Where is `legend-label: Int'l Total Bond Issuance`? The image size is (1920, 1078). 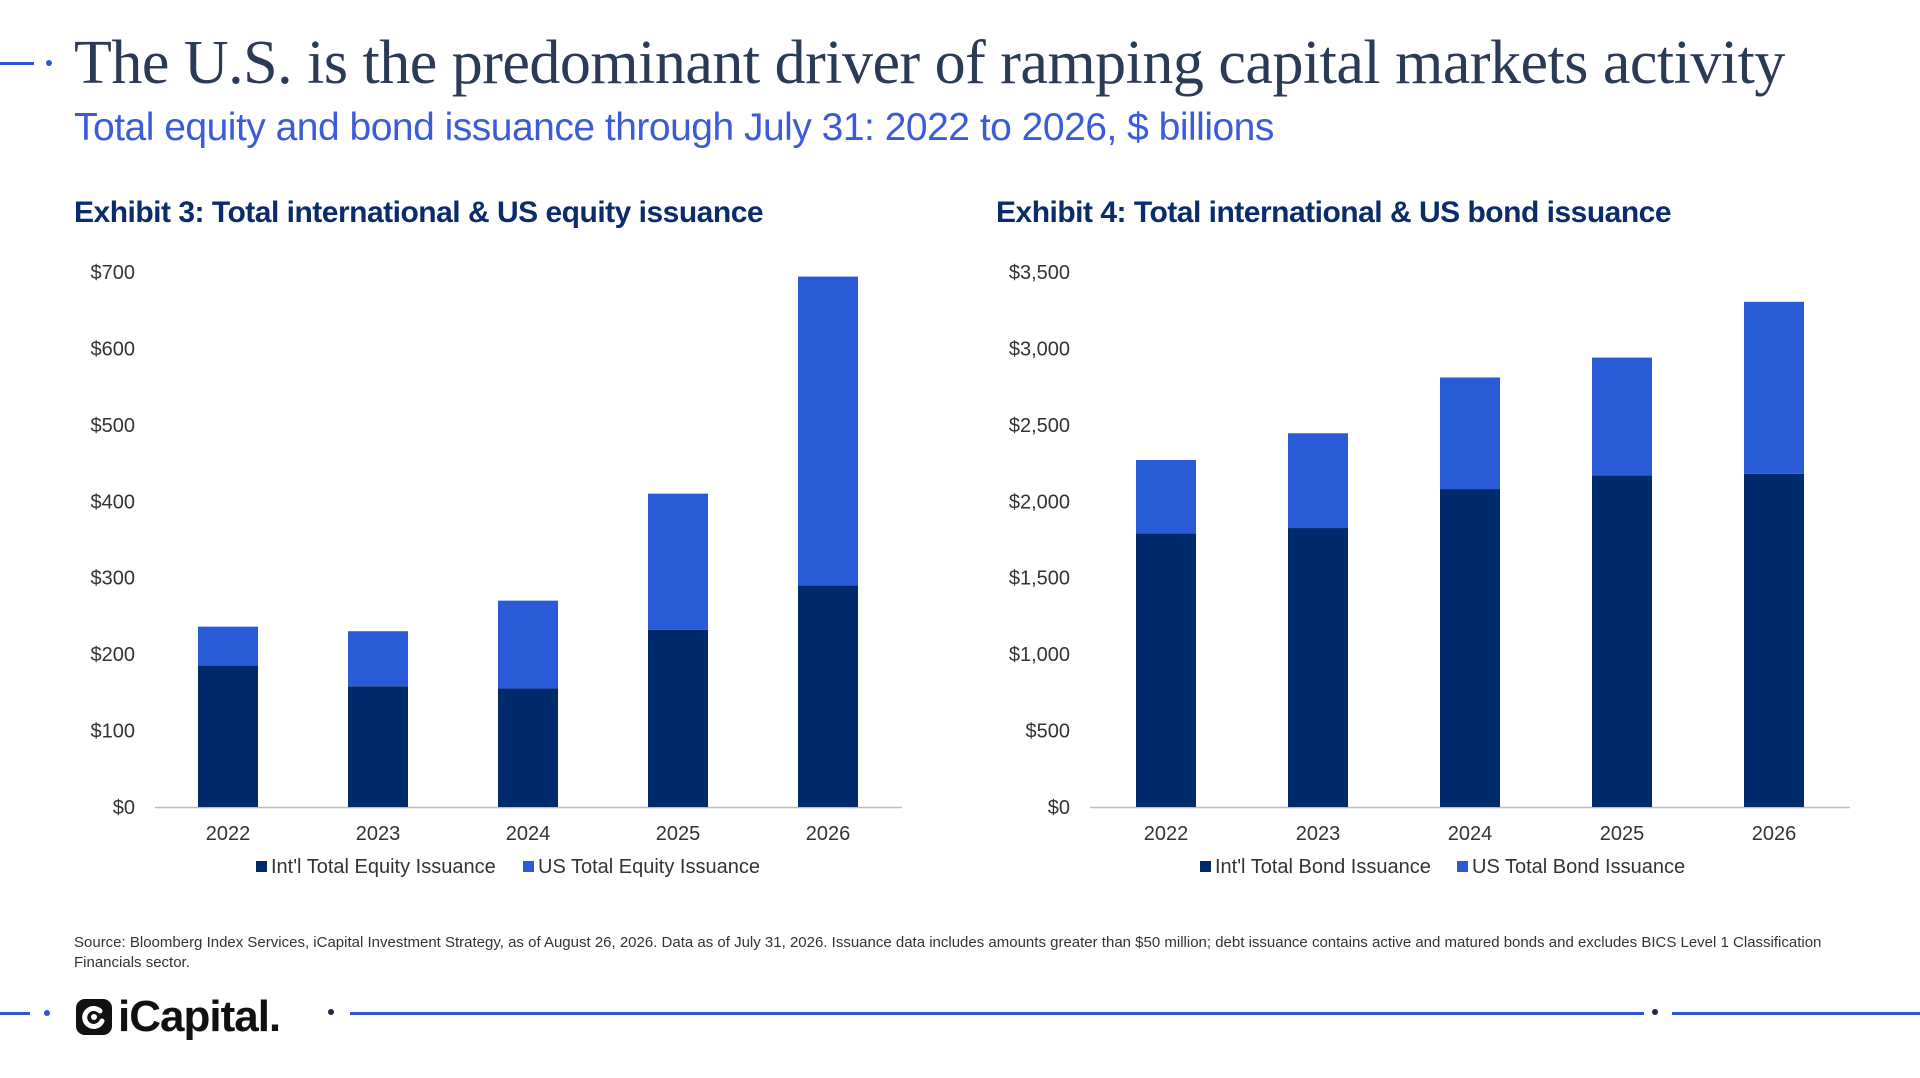 legend-label: Int'l Total Bond Issuance is located at coordinates (1323, 867).